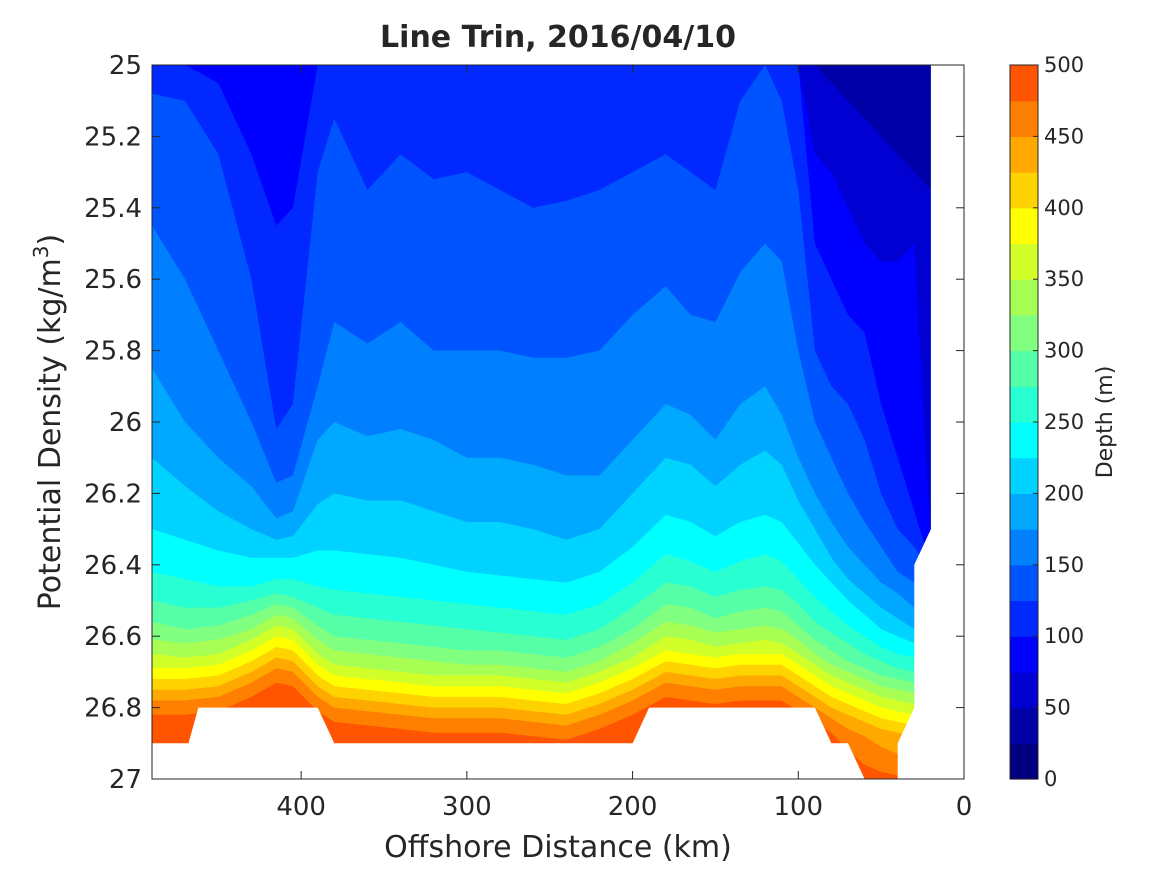 The height and width of the screenshot is (879, 1167). Describe the element at coordinates (798, 807) in the screenshot. I see `x-tick-label: 100` at that location.